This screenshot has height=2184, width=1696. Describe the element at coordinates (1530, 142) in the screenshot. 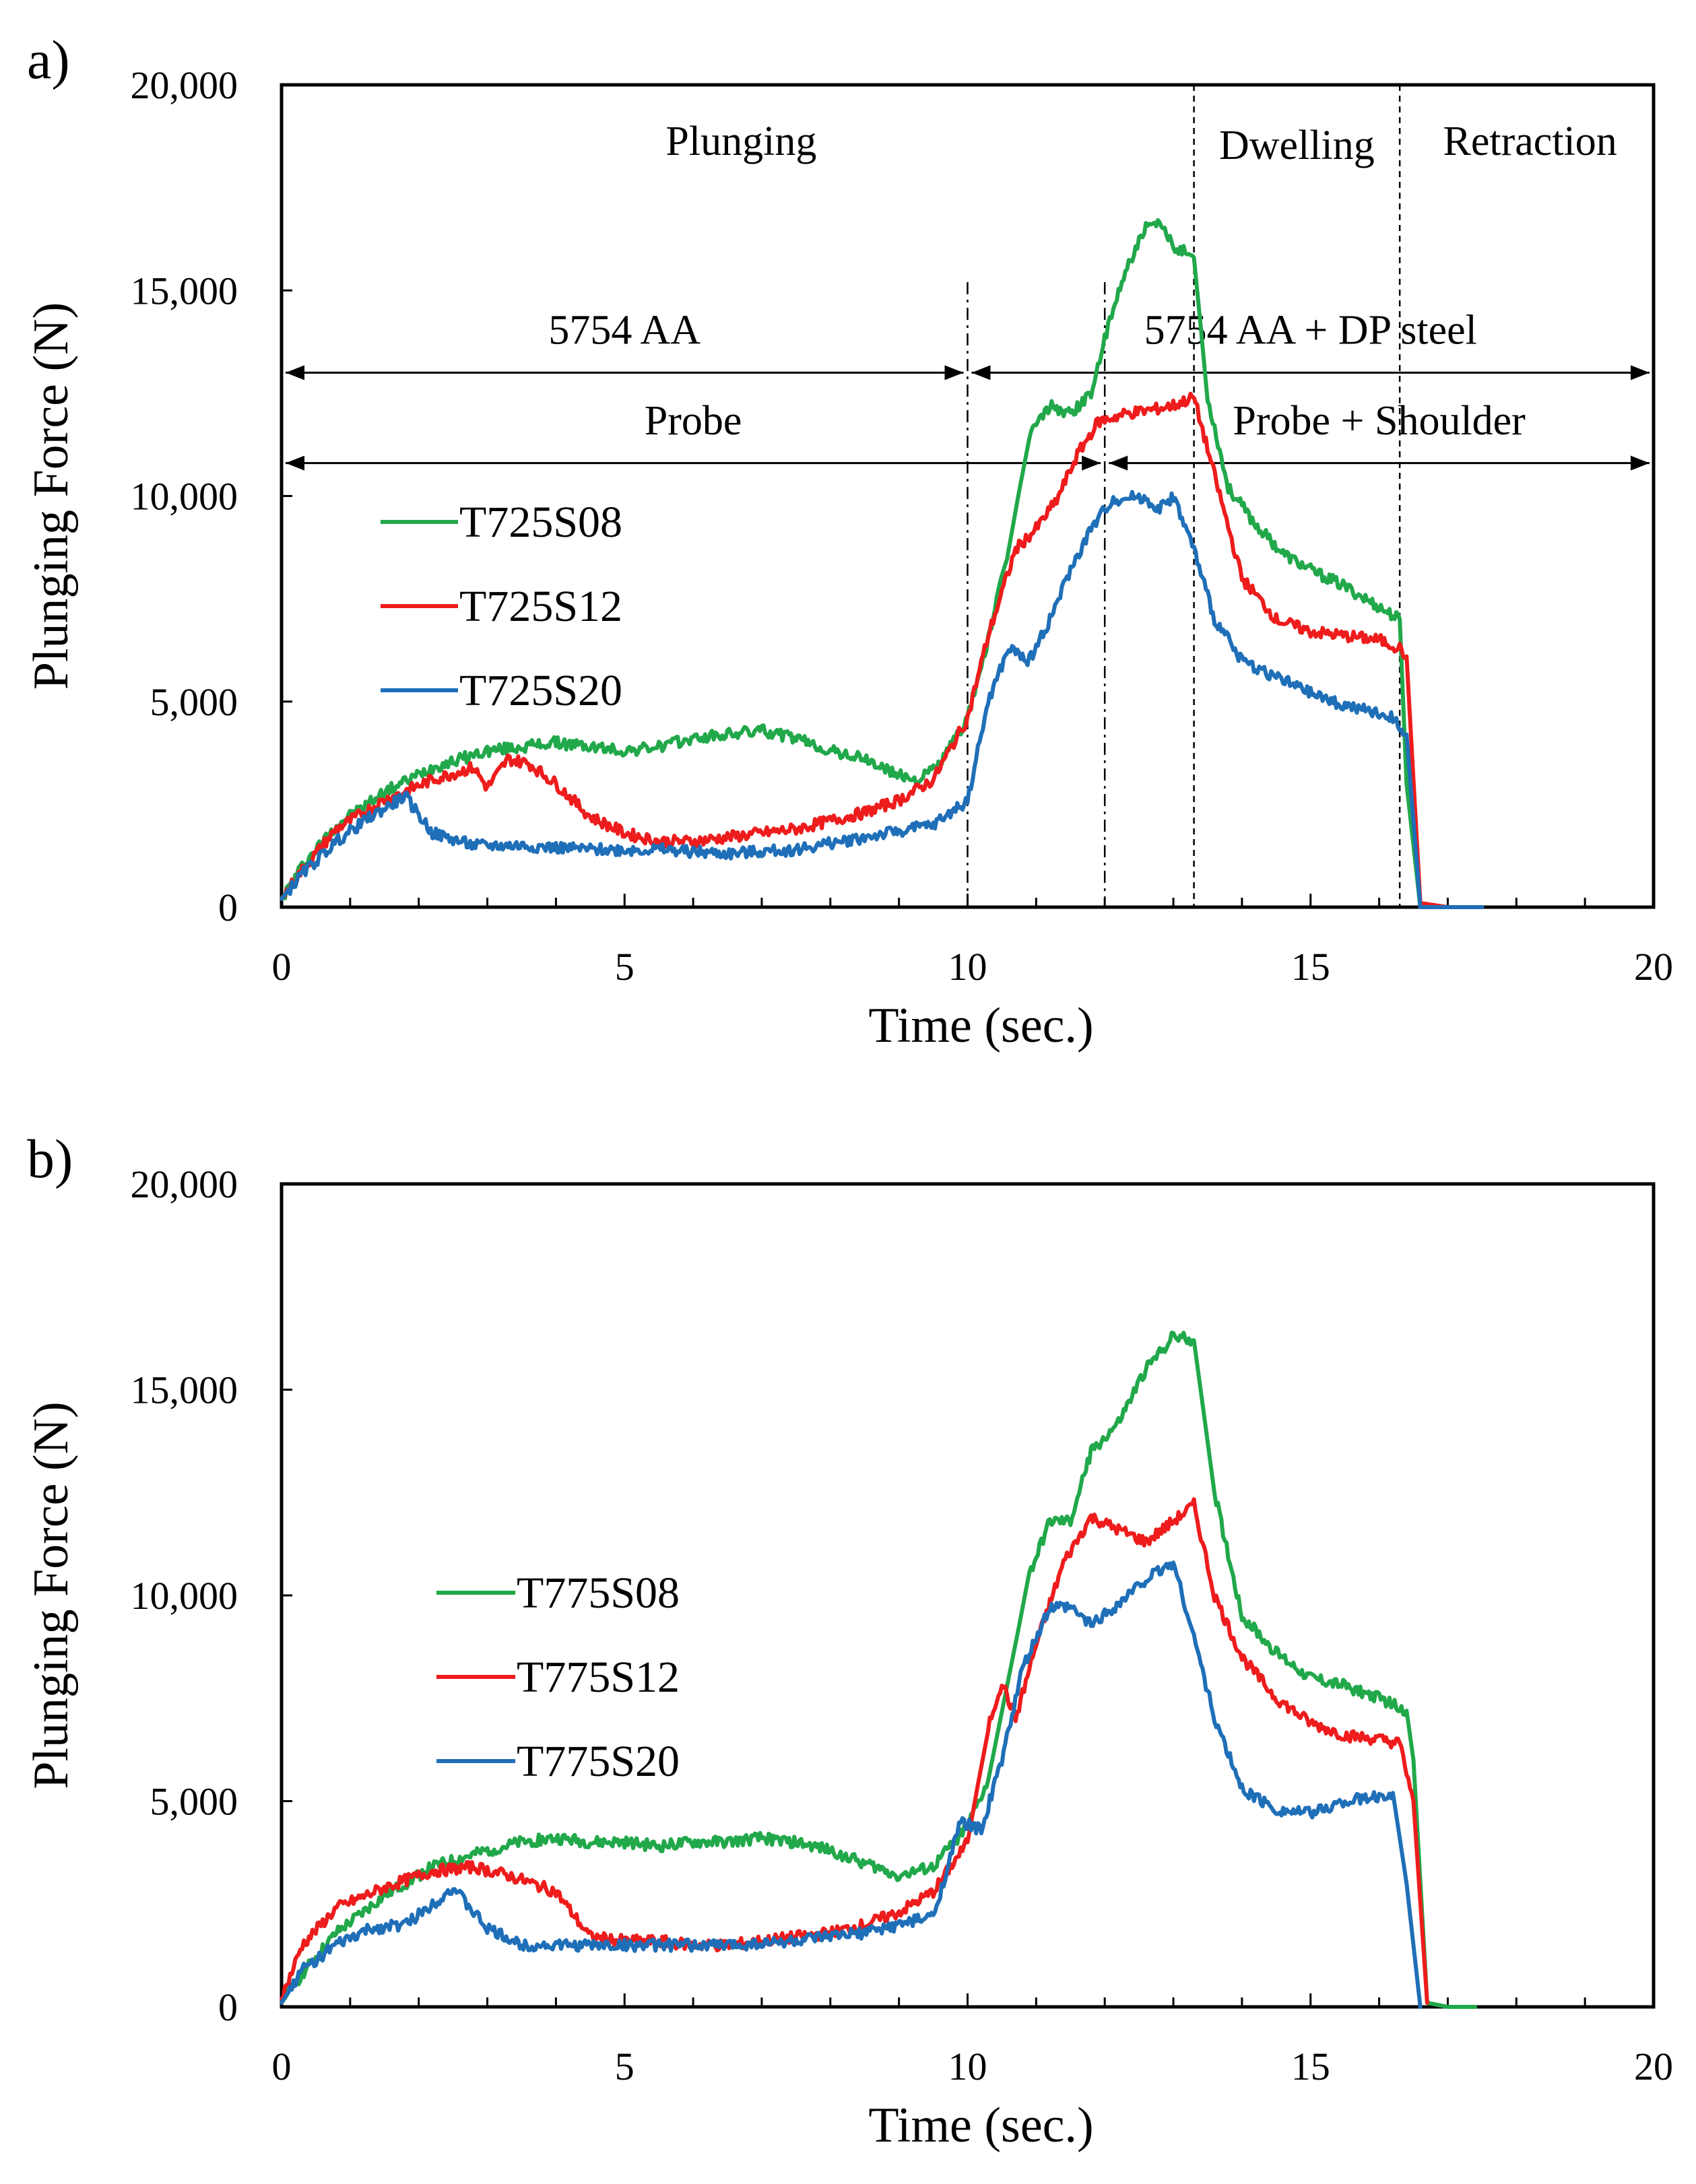

I see `phase-label: Retraction` at that location.